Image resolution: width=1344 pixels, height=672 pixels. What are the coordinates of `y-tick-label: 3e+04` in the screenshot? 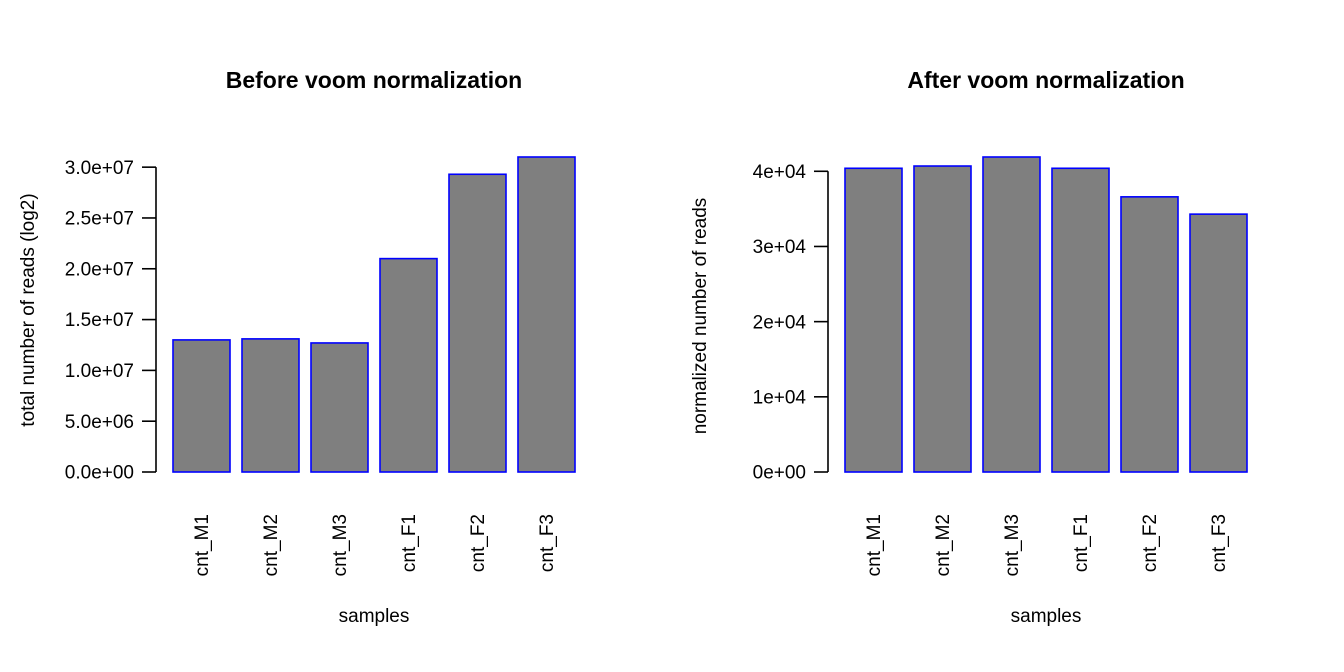 It's located at (780, 247).